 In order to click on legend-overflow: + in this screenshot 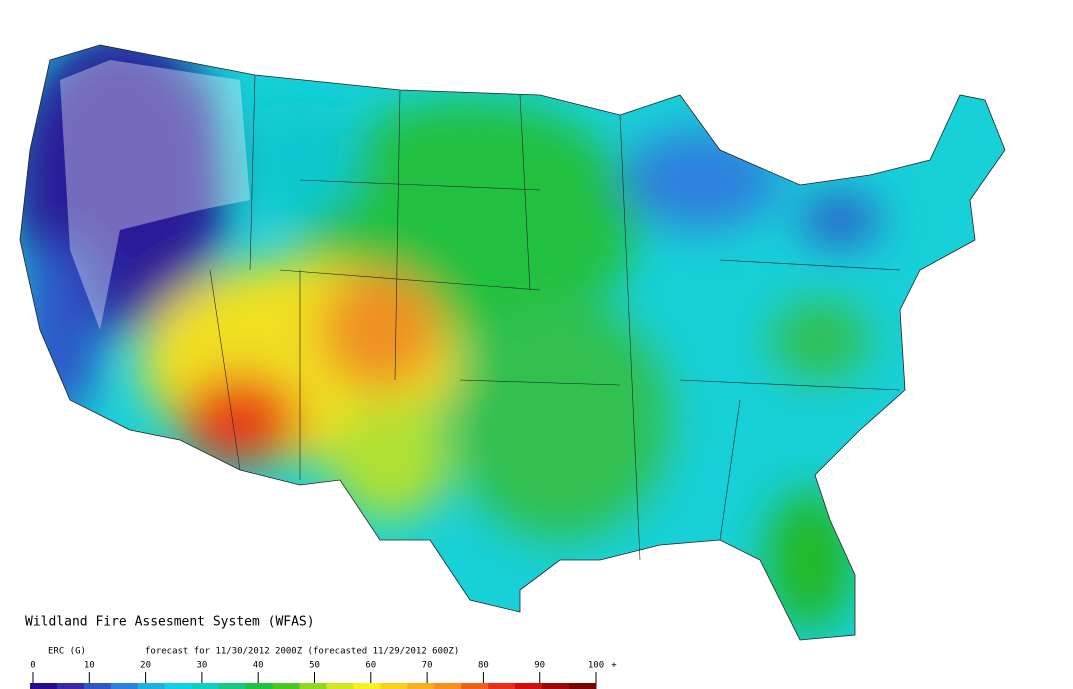, I will do `click(614, 666)`.